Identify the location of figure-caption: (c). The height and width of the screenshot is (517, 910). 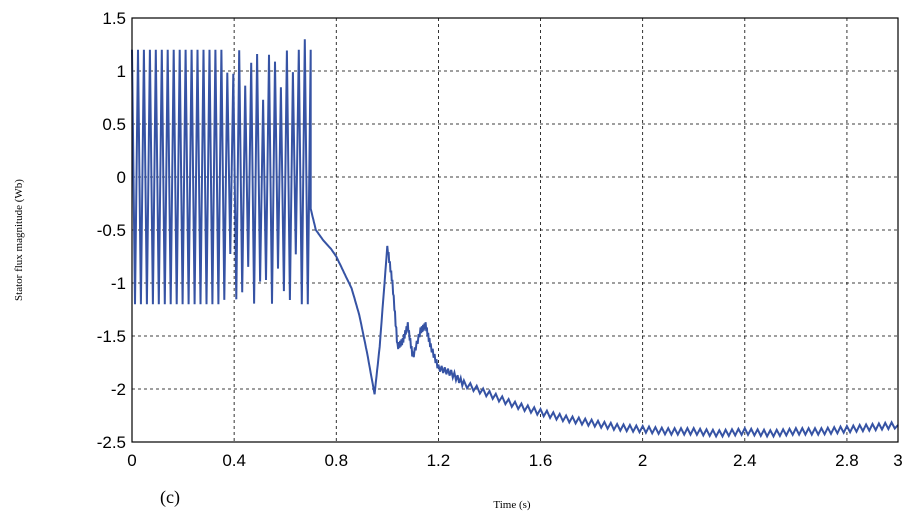
(170, 497).